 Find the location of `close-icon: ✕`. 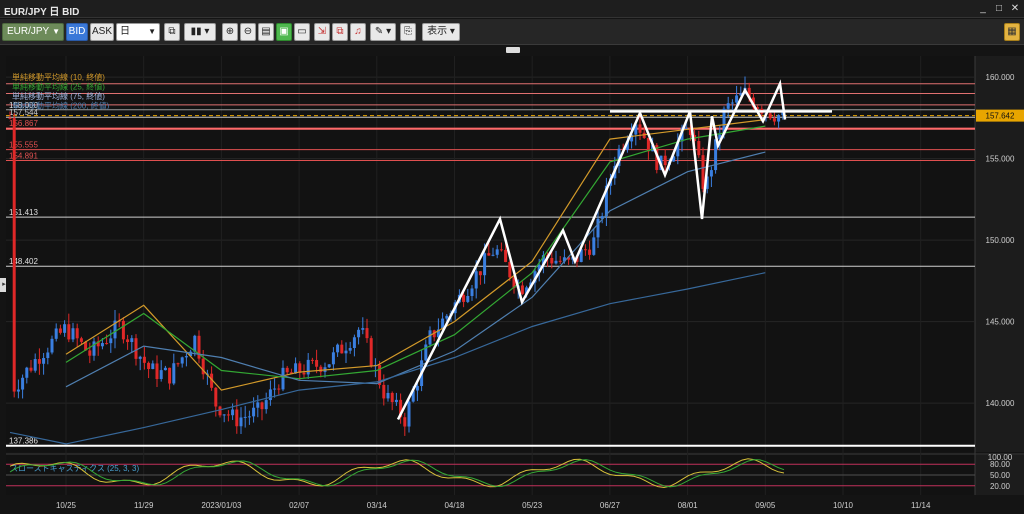

close-icon: ✕ is located at coordinates (1015, 8).